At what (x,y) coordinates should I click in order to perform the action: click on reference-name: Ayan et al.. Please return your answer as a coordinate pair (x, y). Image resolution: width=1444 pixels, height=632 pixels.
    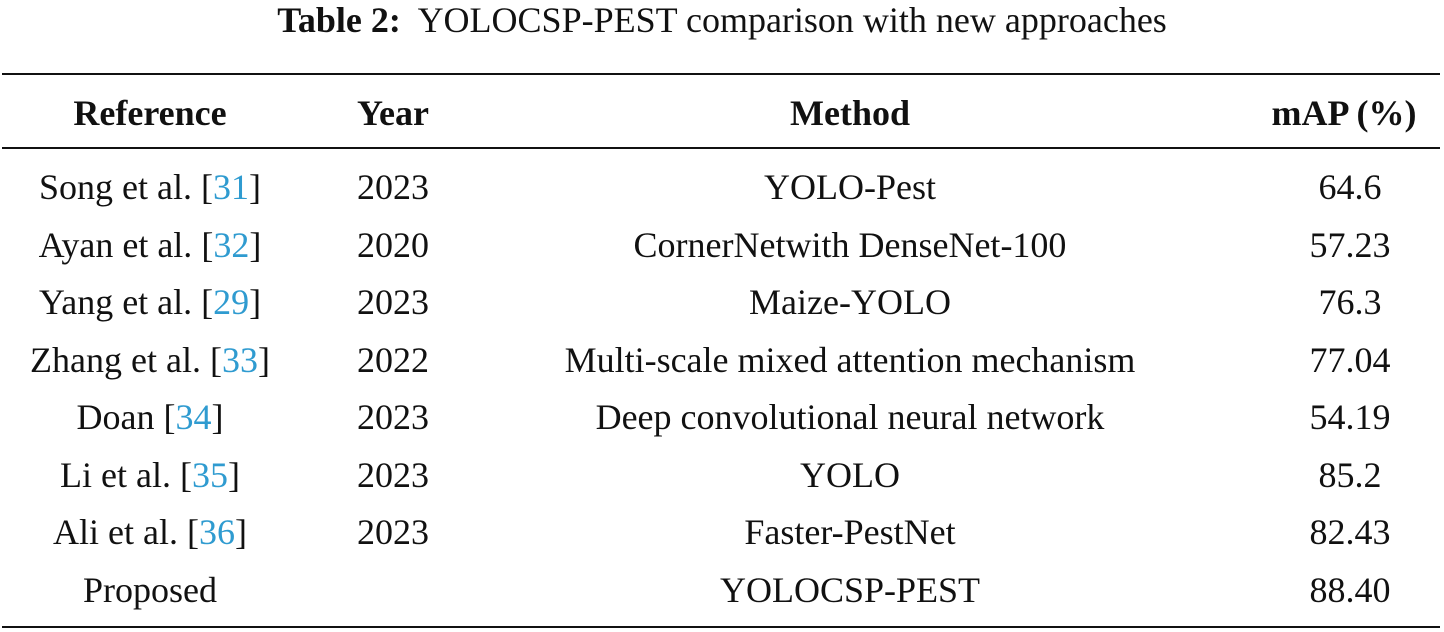
    Looking at the image, I should click on (115, 244).